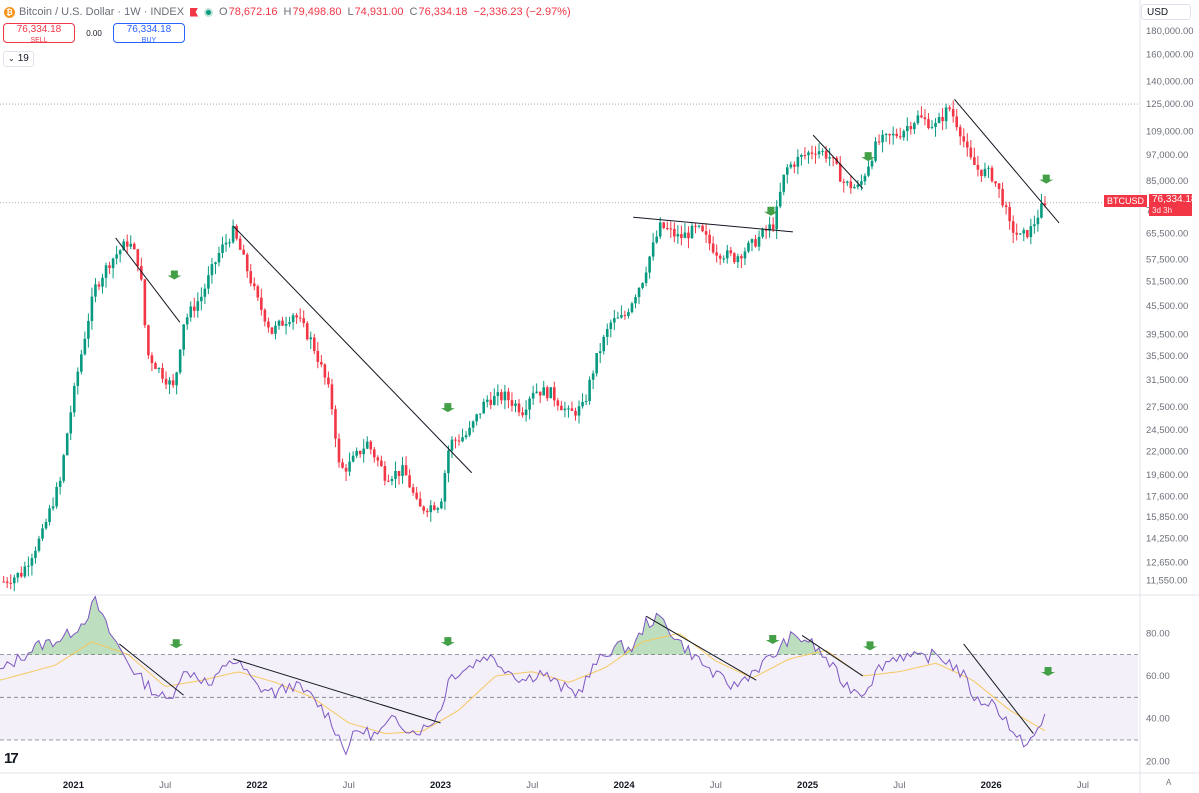  What do you see at coordinates (1169, 782) in the screenshot?
I see `auto-scale-button: A` at bounding box center [1169, 782].